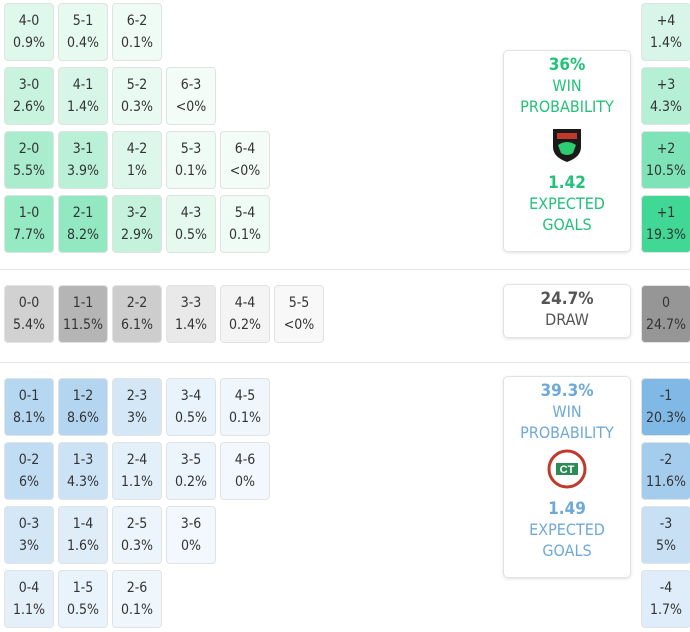  What do you see at coordinates (666, 524) in the screenshot?
I see `label: -3` at bounding box center [666, 524].